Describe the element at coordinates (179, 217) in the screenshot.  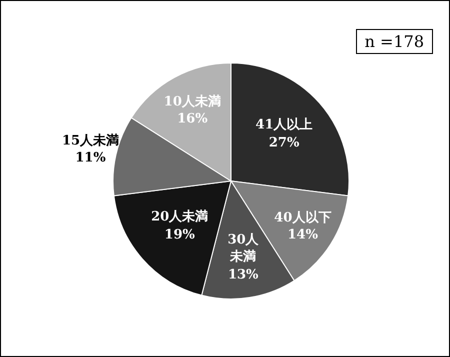
I see `slice-label: 20人未満` at that location.